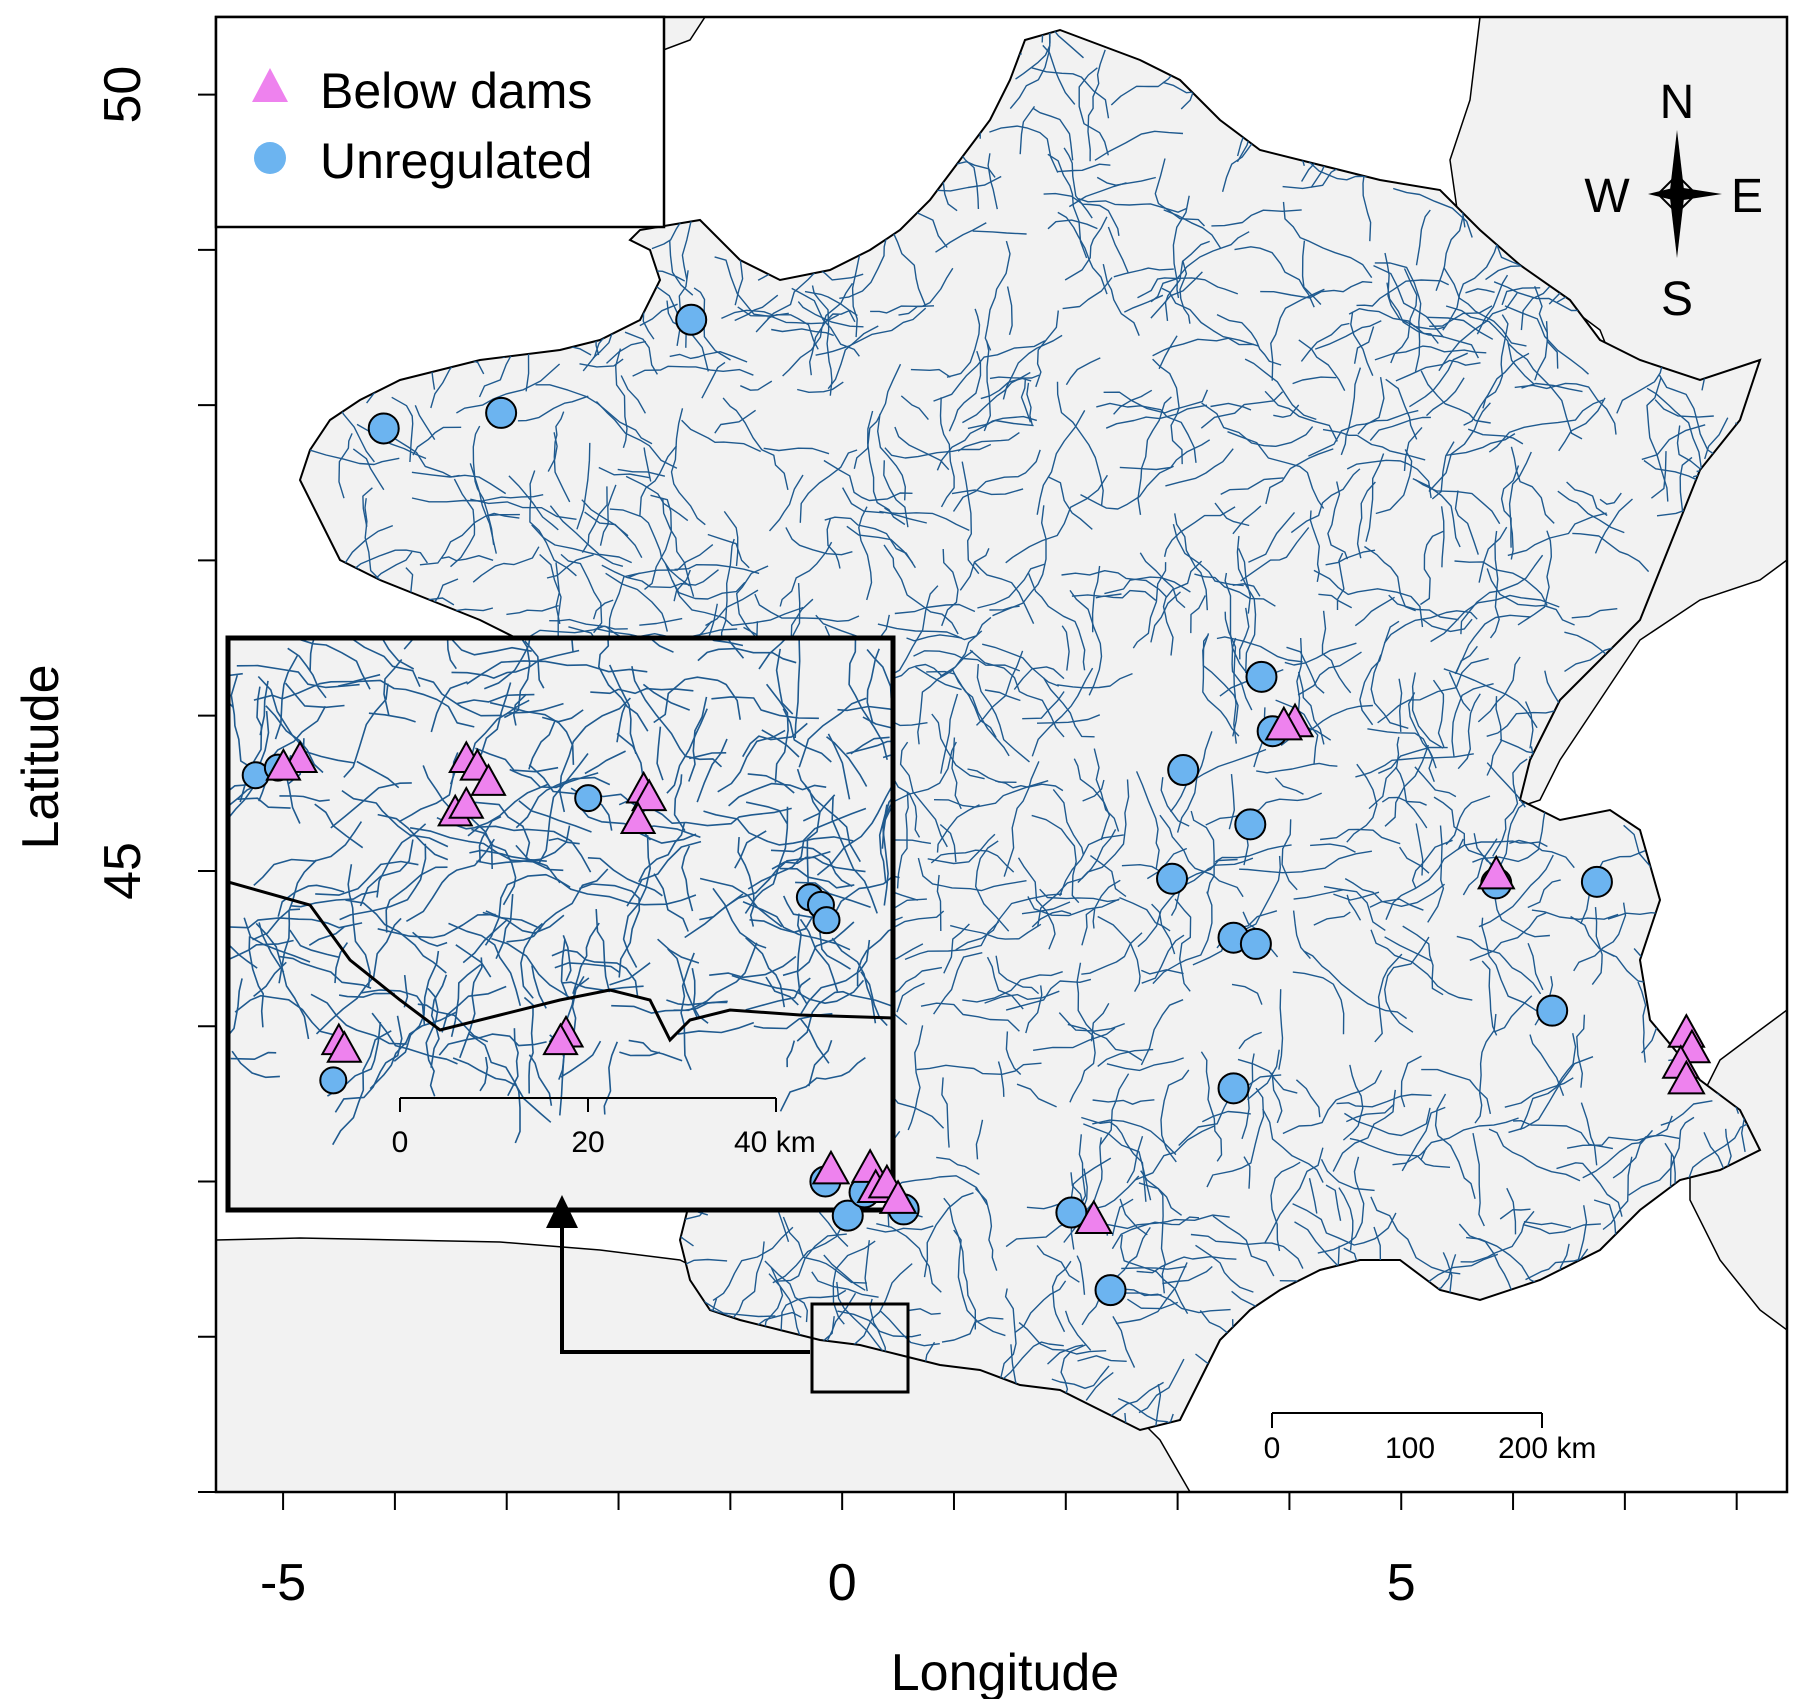 This screenshot has height=1704, width=1817. What do you see at coordinates (1401, 1583) in the screenshot?
I see `x-tick-label: 5` at bounding box center [1401, 1583].